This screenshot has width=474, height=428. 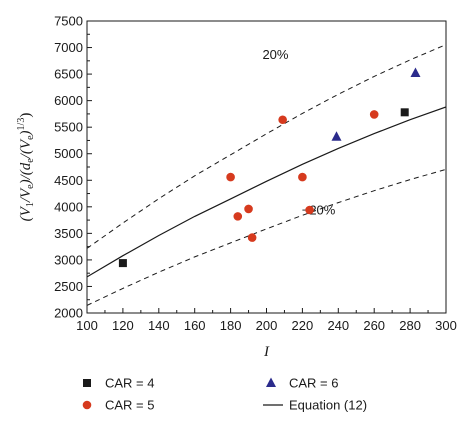 What do you see at coordinates (231, 325) in the screenshot?
I see `x-tick-label: 180` at bounding box center [231, 325].